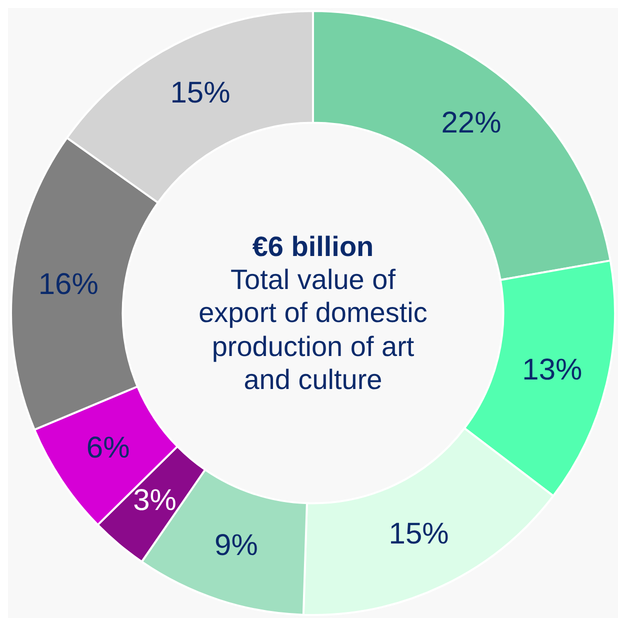 The image size is (626, 627). I want to click on data-label: 3%, so click(154, 500).